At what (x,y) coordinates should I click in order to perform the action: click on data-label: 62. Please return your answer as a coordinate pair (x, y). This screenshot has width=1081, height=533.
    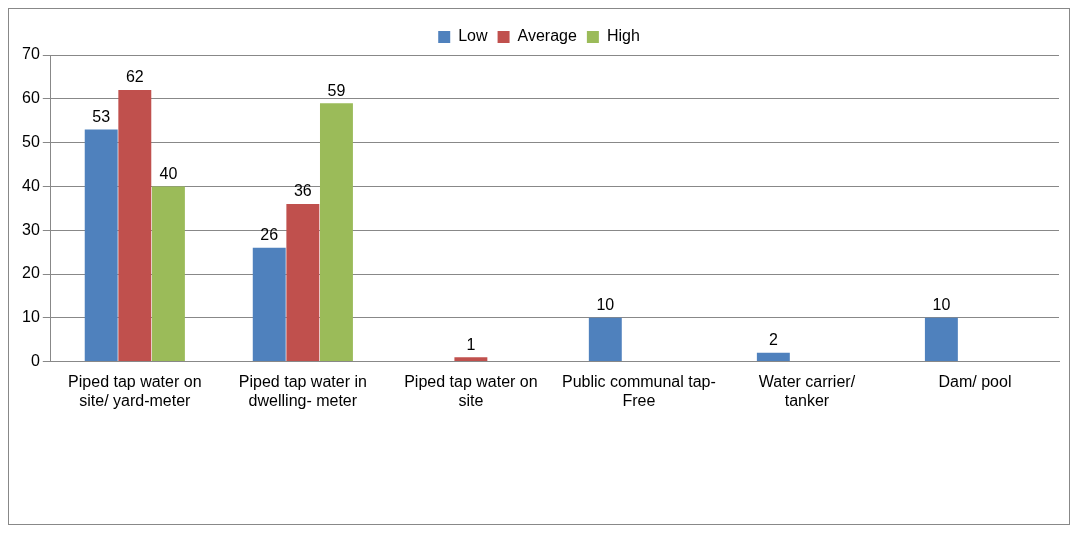
    Looking at the image, I should click on (134, 77).